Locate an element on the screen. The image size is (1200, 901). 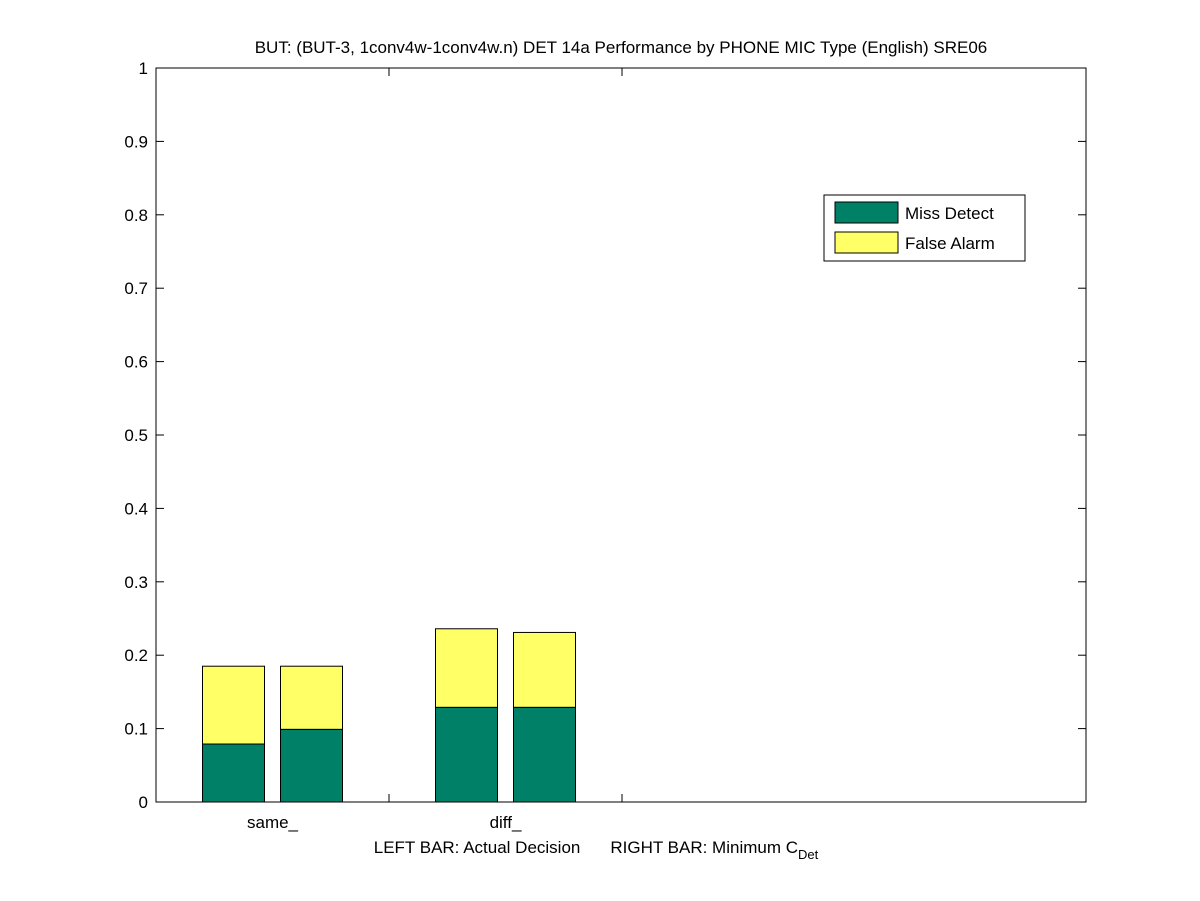
y-tick-label: 0.7 is located at coordinates (136, 288).